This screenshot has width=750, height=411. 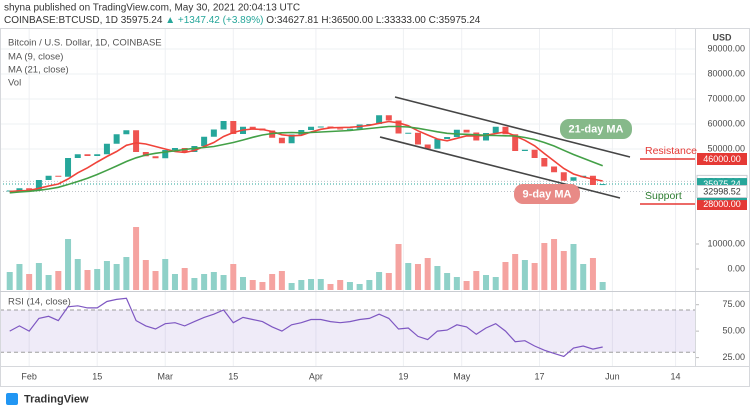 I want to click on y-tick-label: 0.00, so click(x=736, y=268).